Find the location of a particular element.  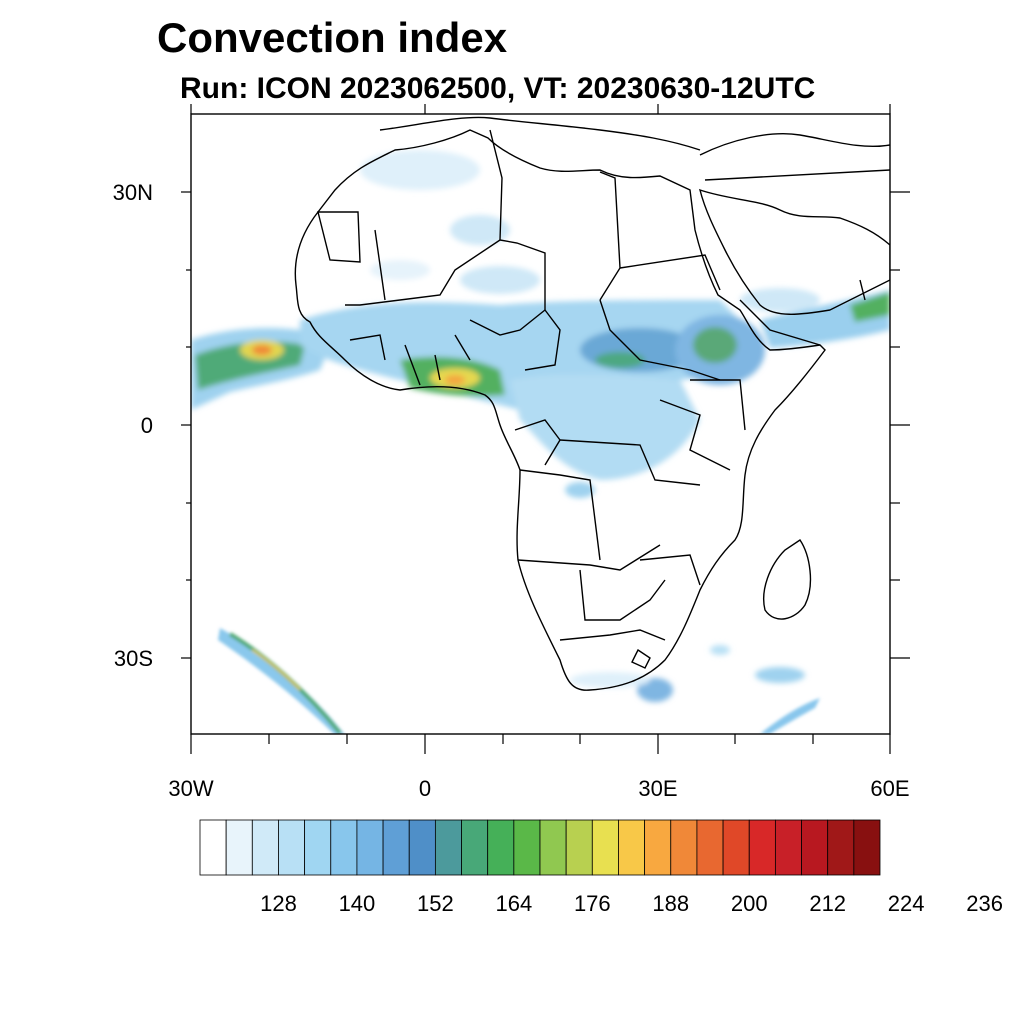

lat-tick-label: 0 is located at coordinates (147, 425).